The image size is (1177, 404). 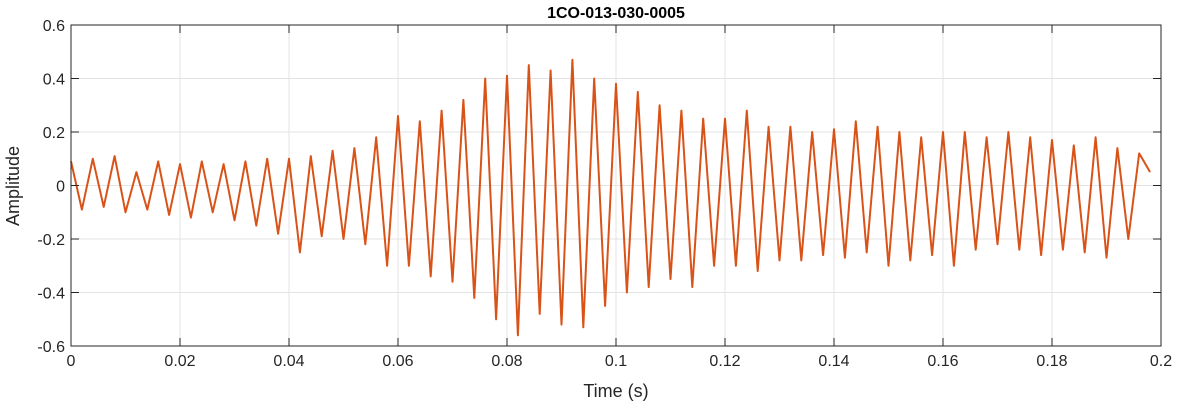 I want to click on y-tick-label: 0.6, so click(x=54, y=26).